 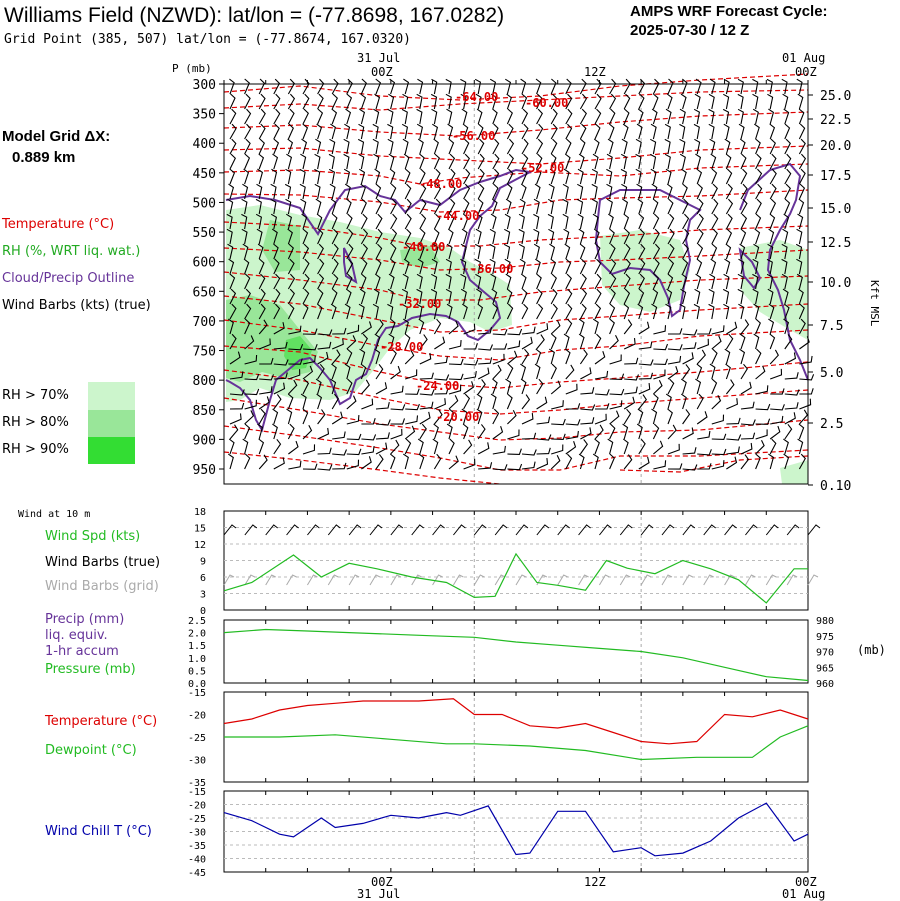 What do you see at coordinates (204, 381) in the screenshot?
I see `pressure-tick-800: 800` at bounding box center [204, 381].